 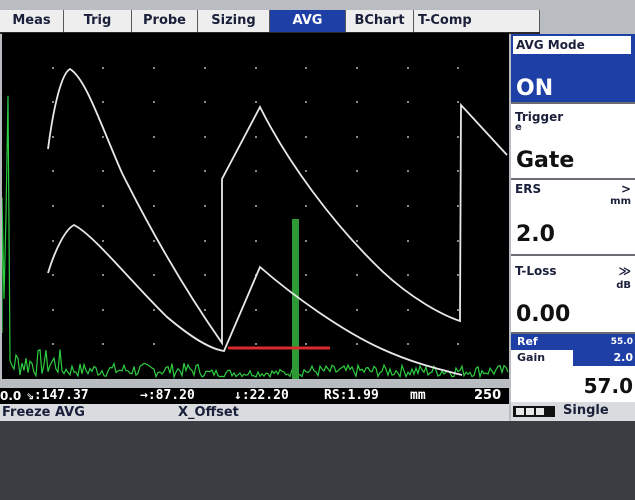 What do you see at coordinates (621, 342) in the screenshot?
I see `ref-value: 55.0` at bounding box center [621, 342].